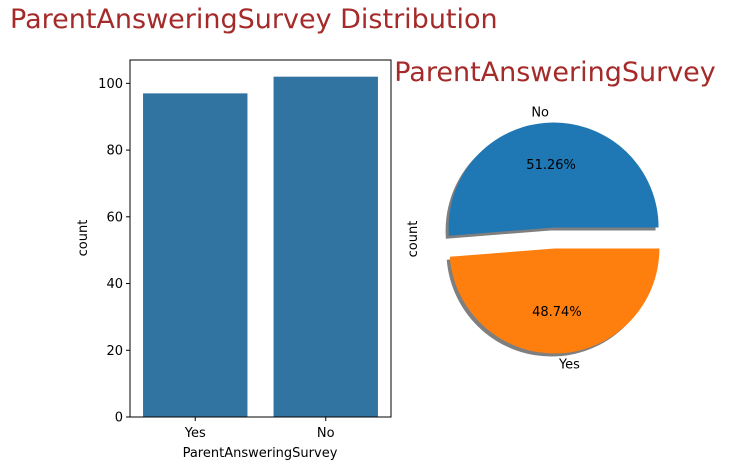  I want to click on figure-suptitle: ParentAnsweringSurvey Distribution, so click(254, 19).